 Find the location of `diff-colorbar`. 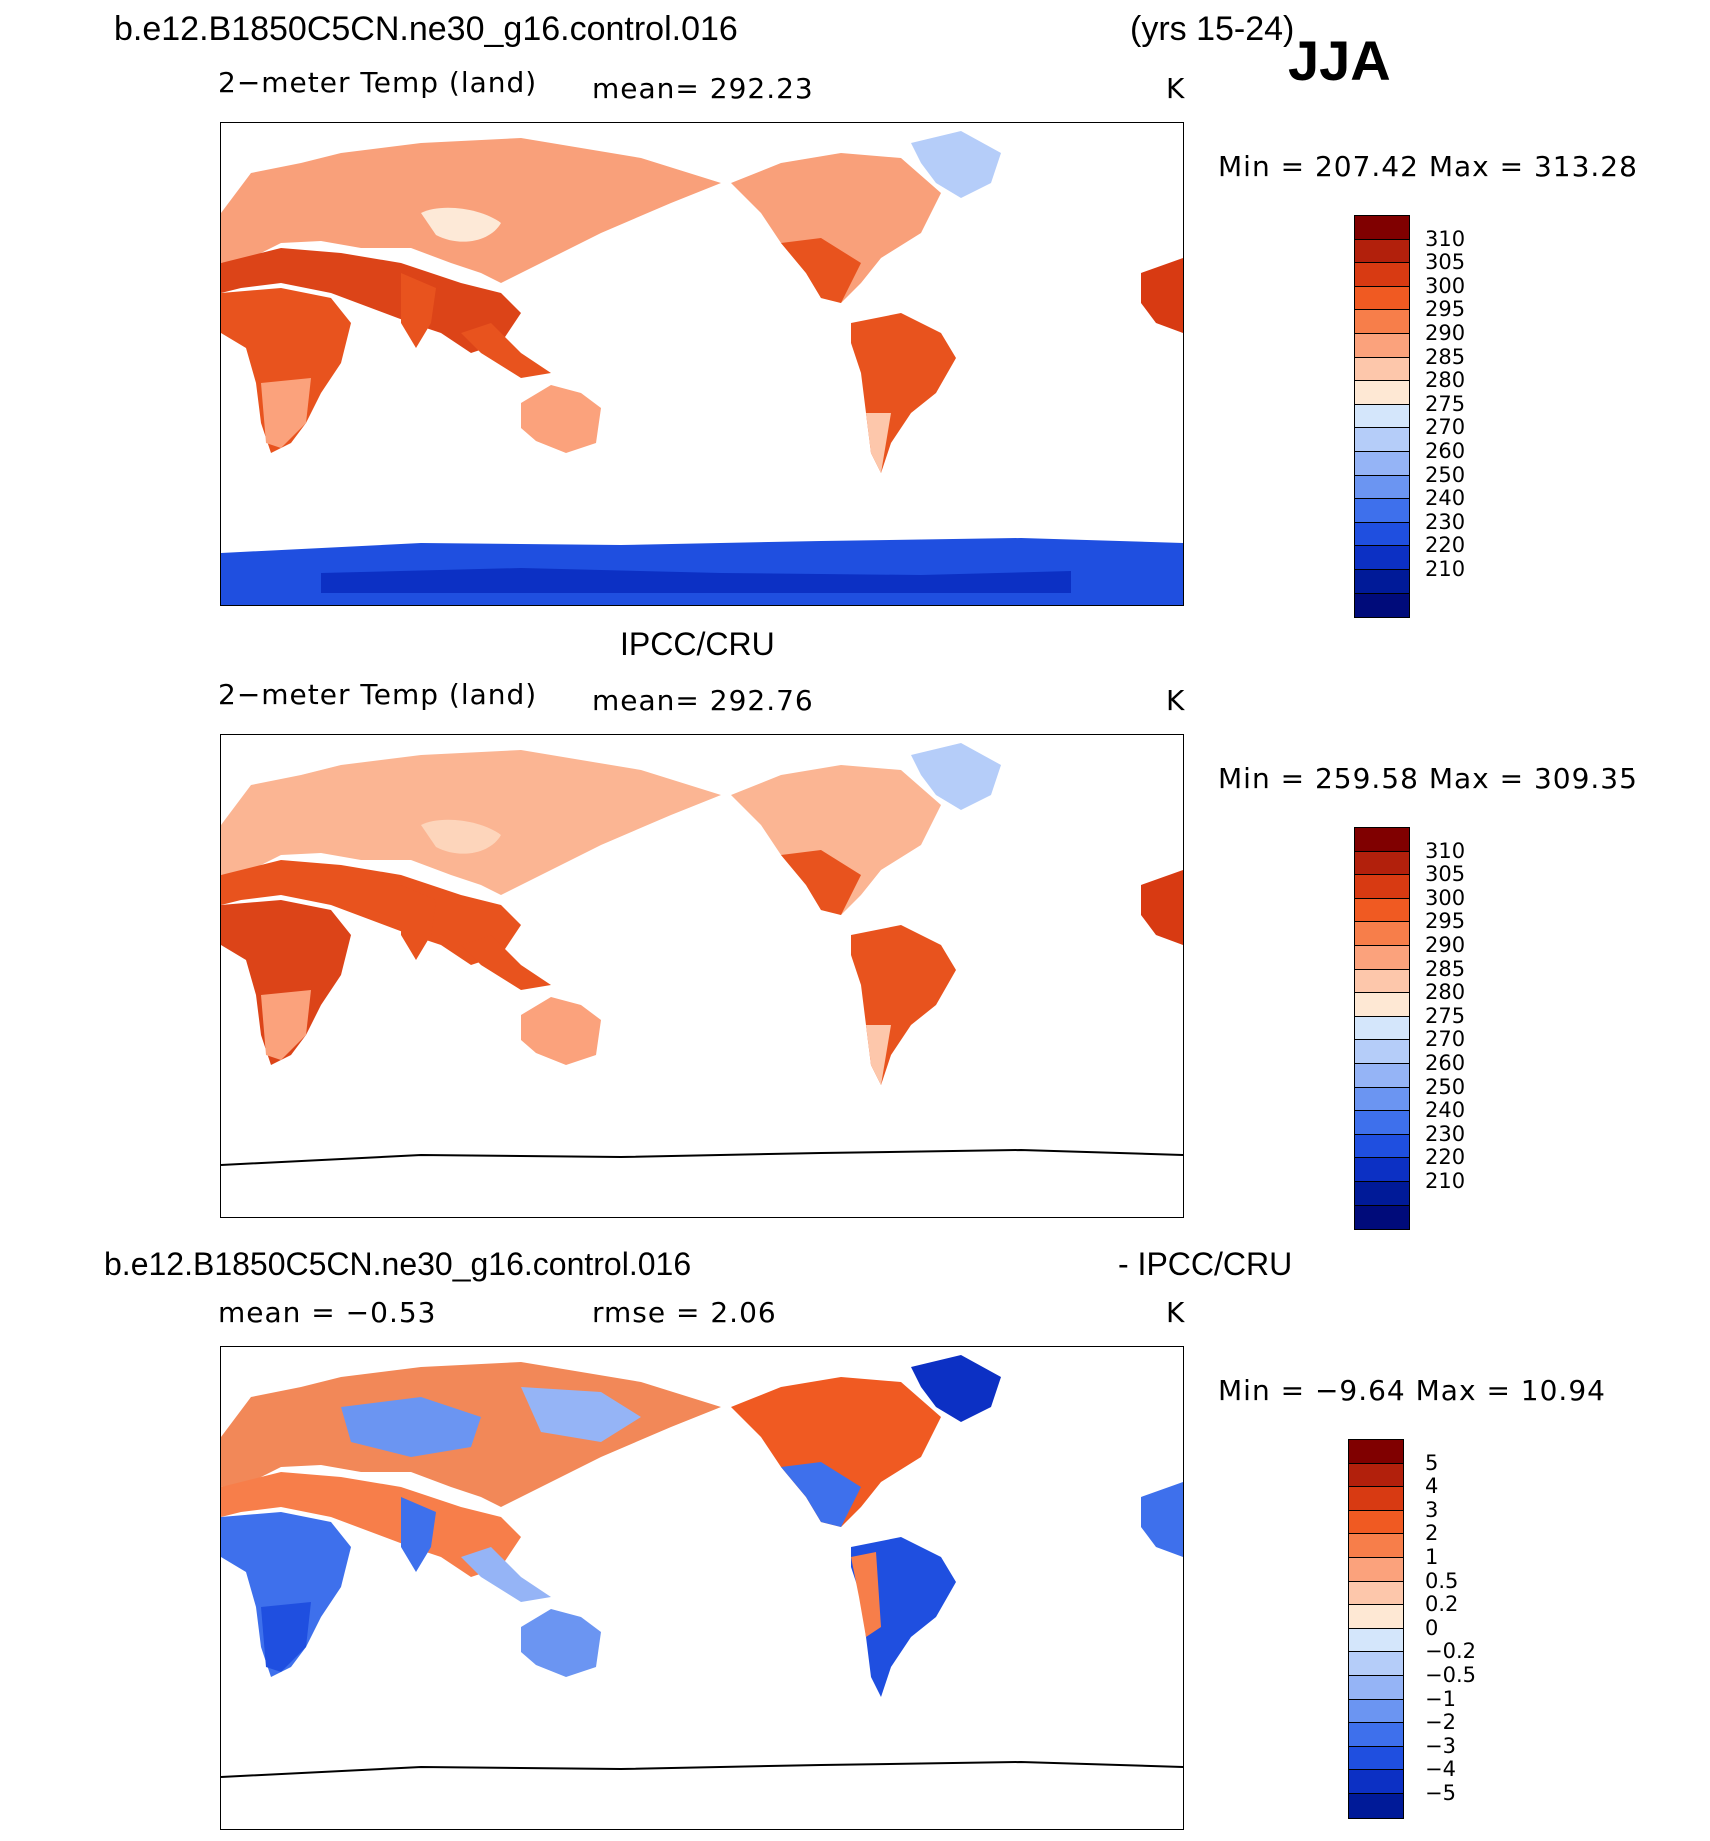

diff-colorbar is located at coordinates (1376, 1629).